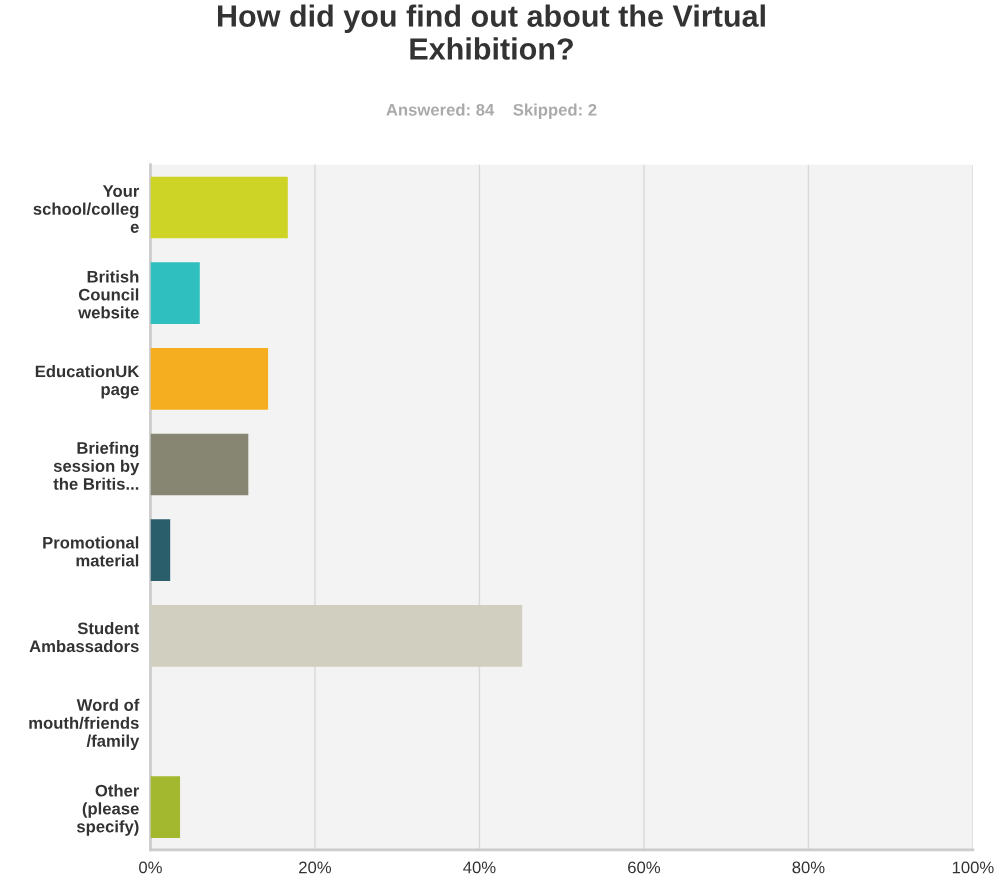  Describe the element at coordinates (491, 111) in the screenshot. I see `chart-subtitle: Answered: 84 Skipped: 2` at that location.